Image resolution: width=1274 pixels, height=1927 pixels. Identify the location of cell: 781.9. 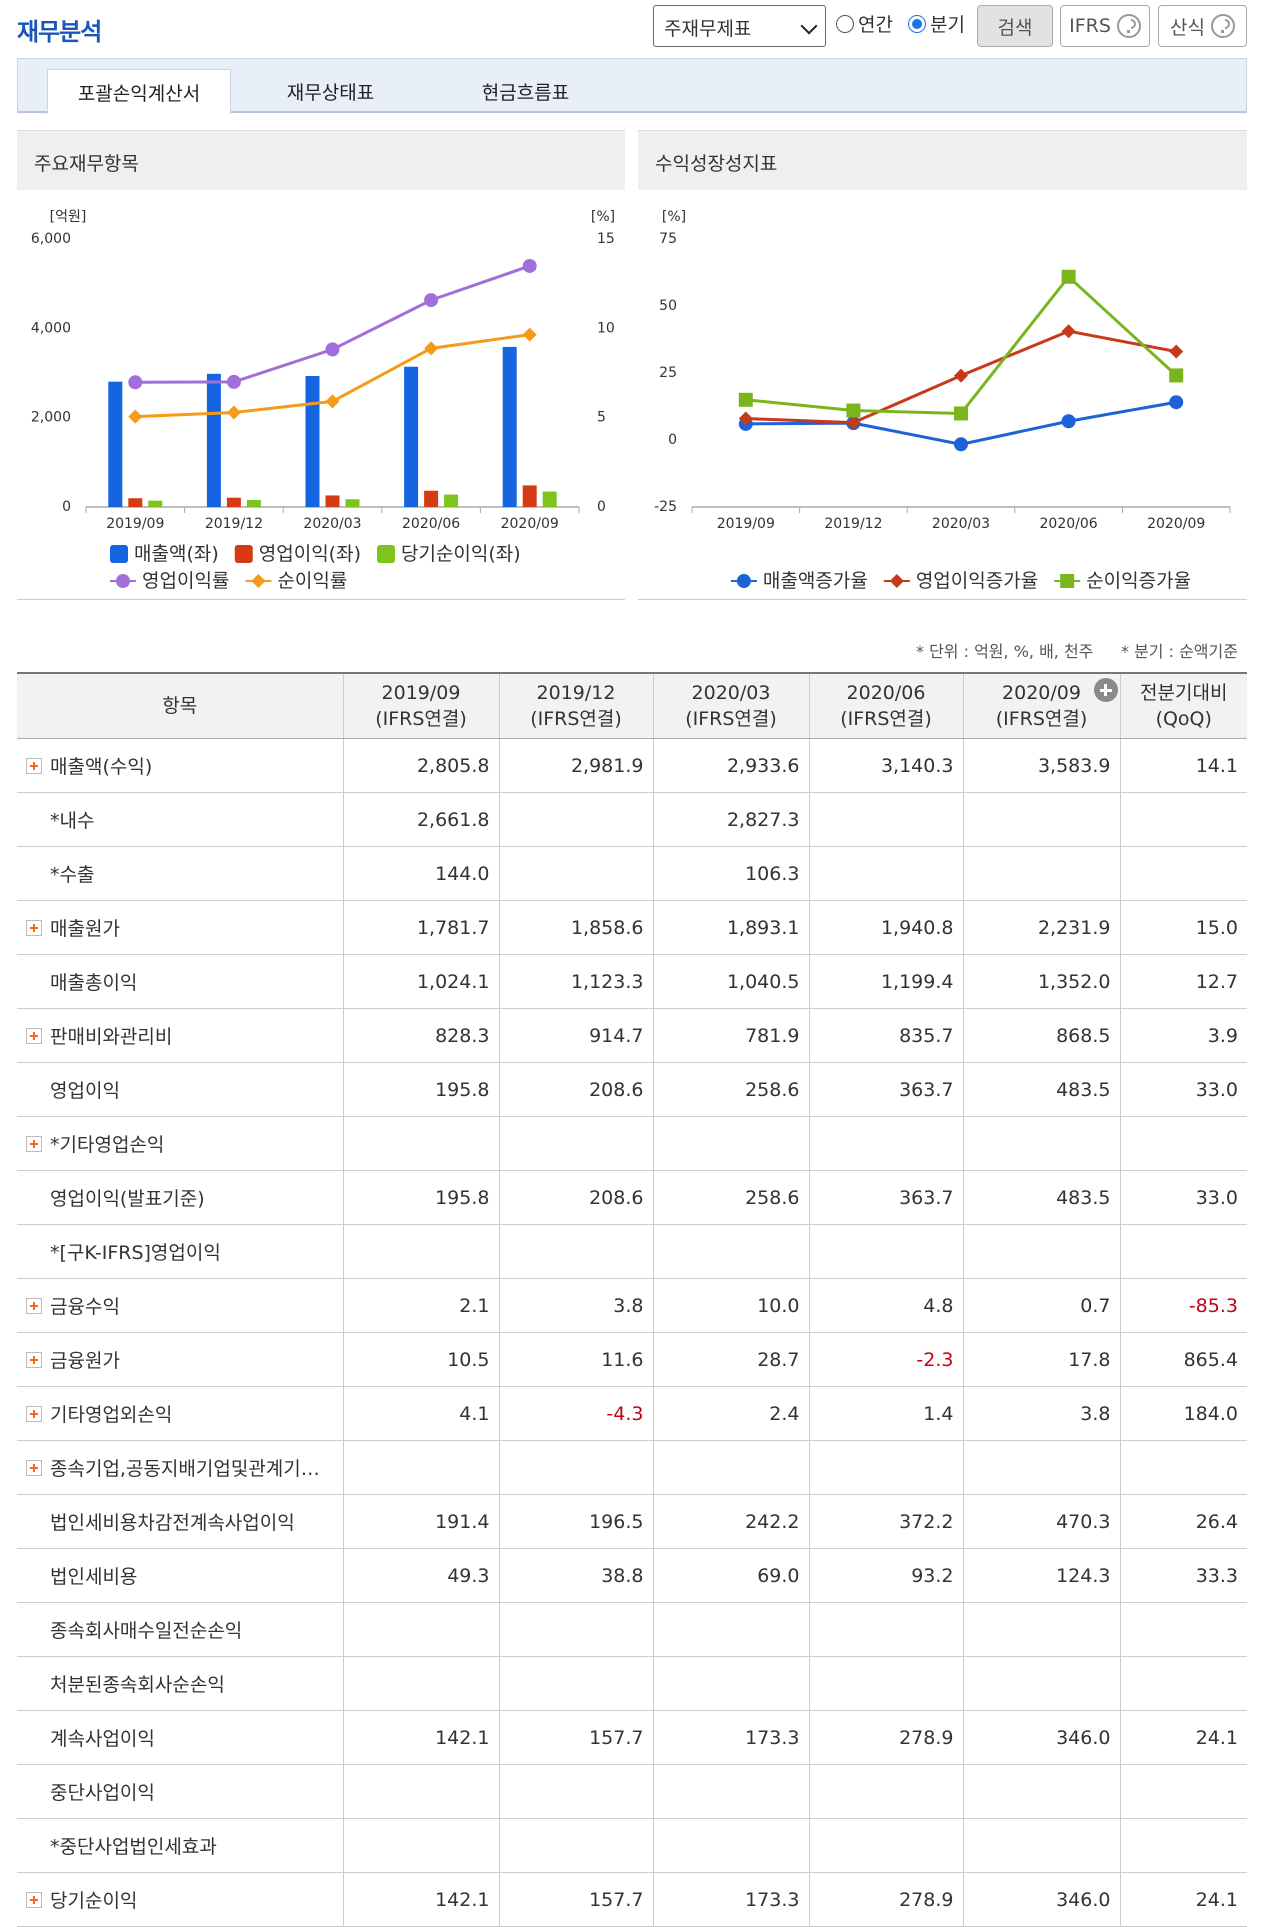
(730, 1035).